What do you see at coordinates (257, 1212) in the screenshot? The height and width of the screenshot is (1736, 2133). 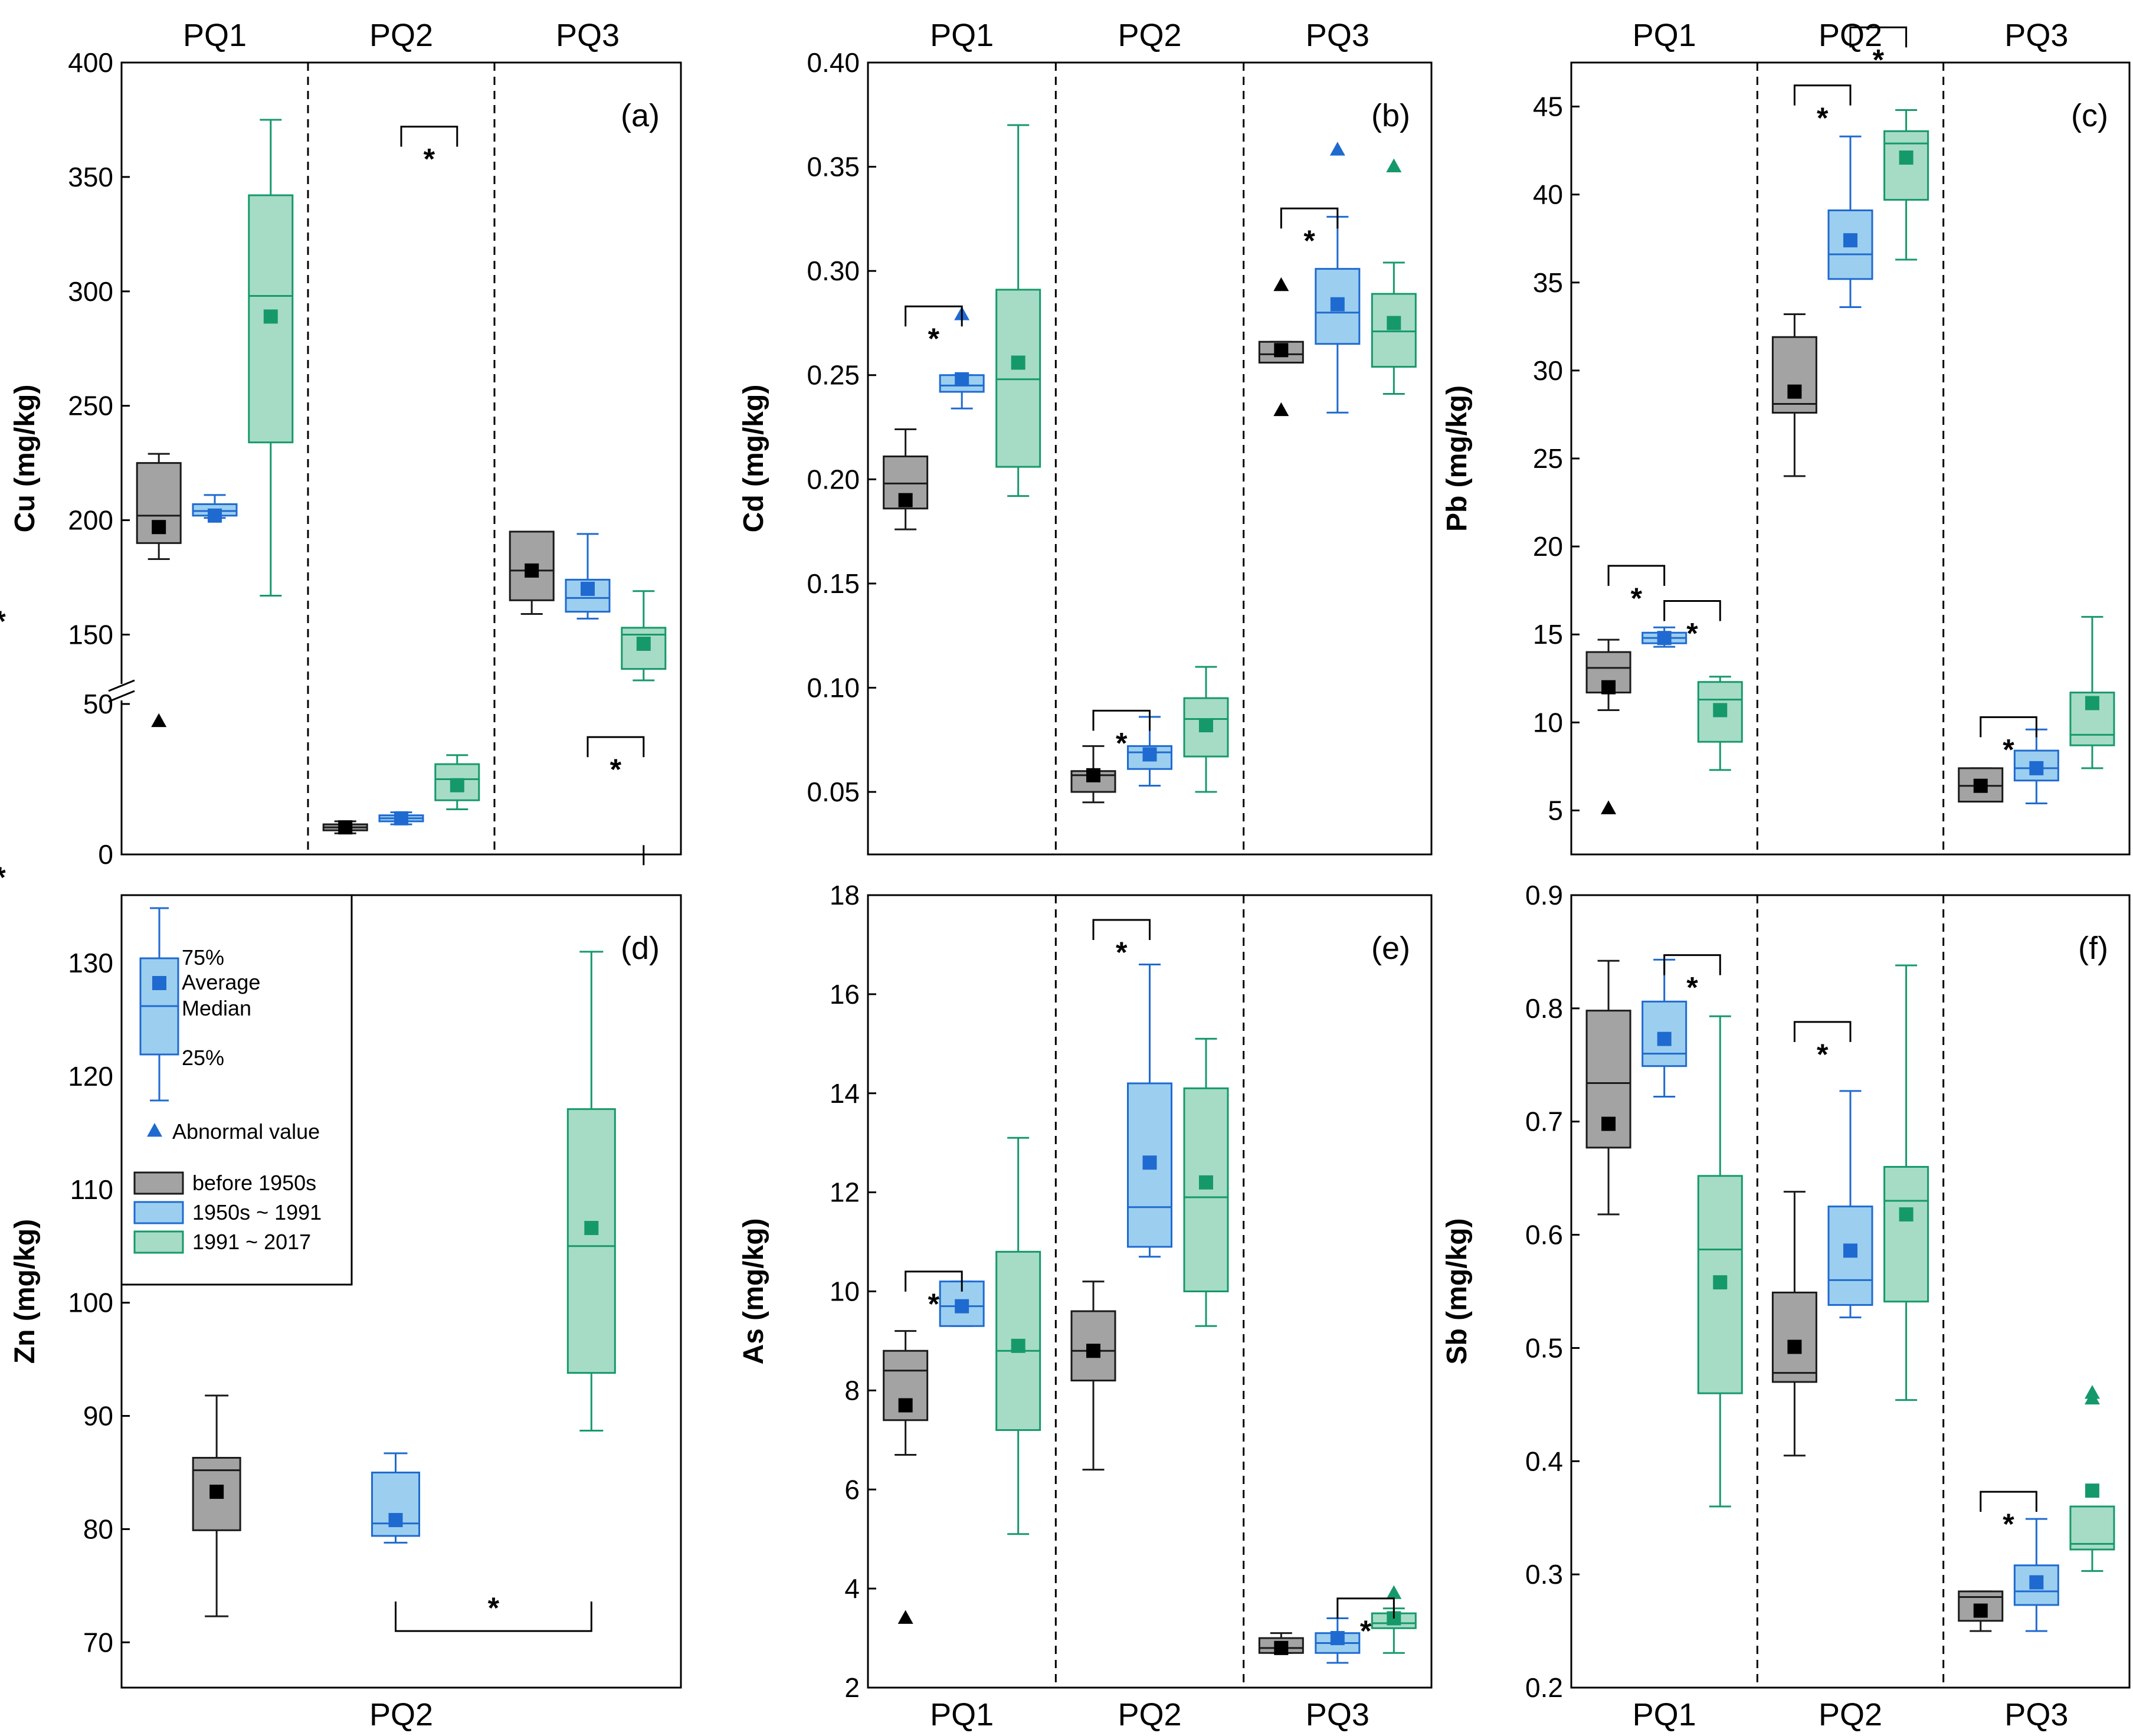 I see `legend-label-period: 1950s ~ 1991` at bounding box center [257, 1212].